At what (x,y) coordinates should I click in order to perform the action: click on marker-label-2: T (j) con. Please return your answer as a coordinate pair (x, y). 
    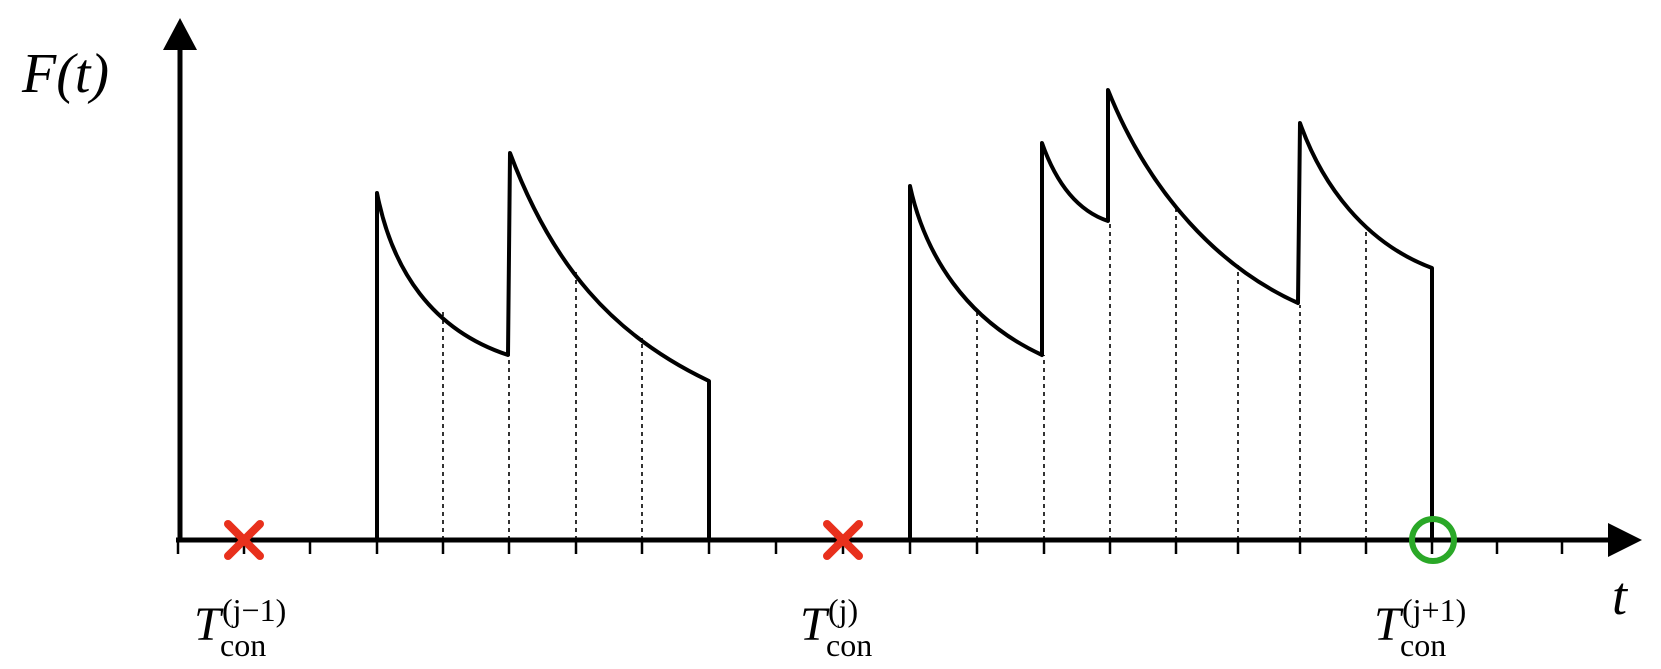
    Looking at the image, I should click on (836, 627).